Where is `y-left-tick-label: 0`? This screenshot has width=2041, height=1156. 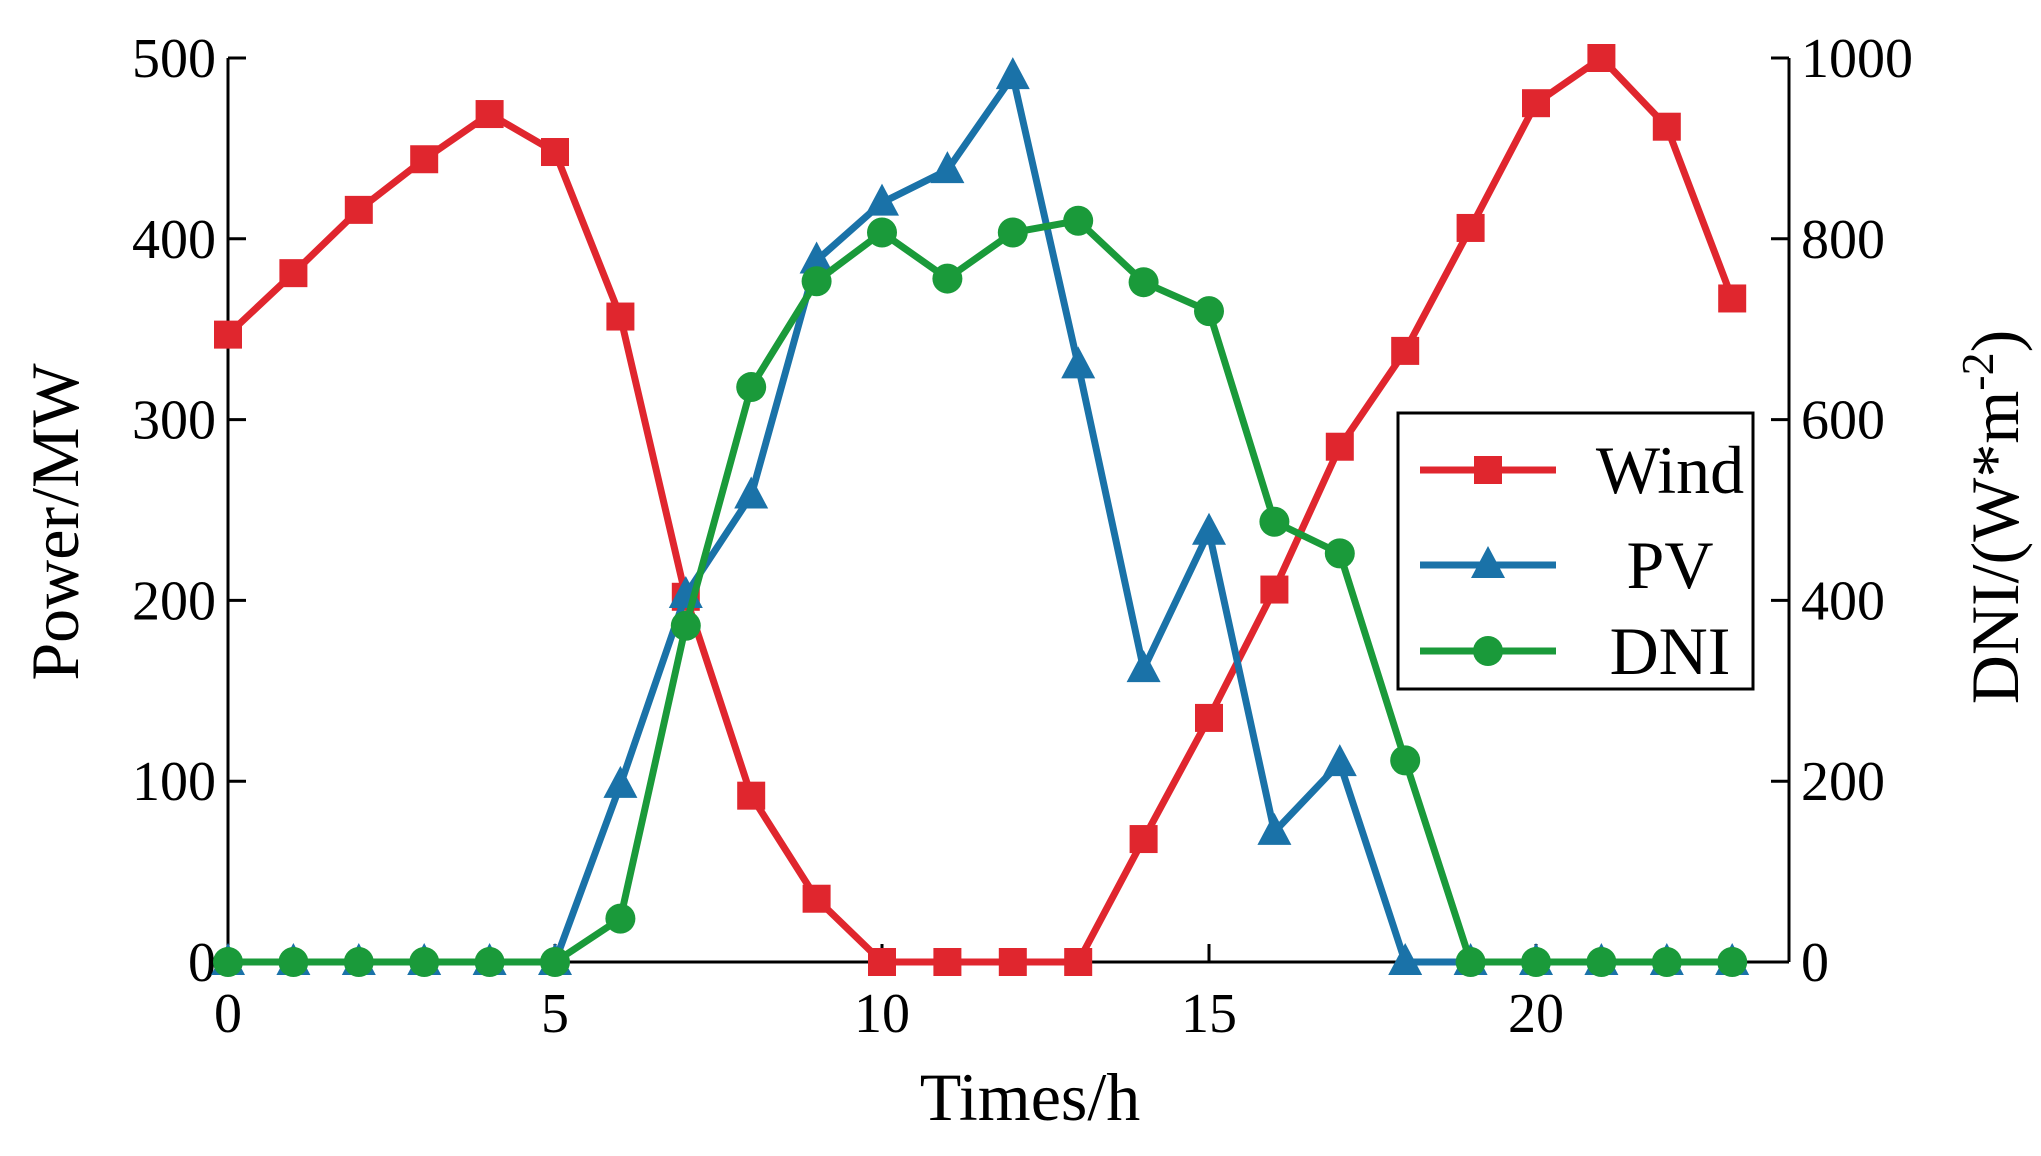 y-left-tick-label: 0 is located at coordinates (202, 963).